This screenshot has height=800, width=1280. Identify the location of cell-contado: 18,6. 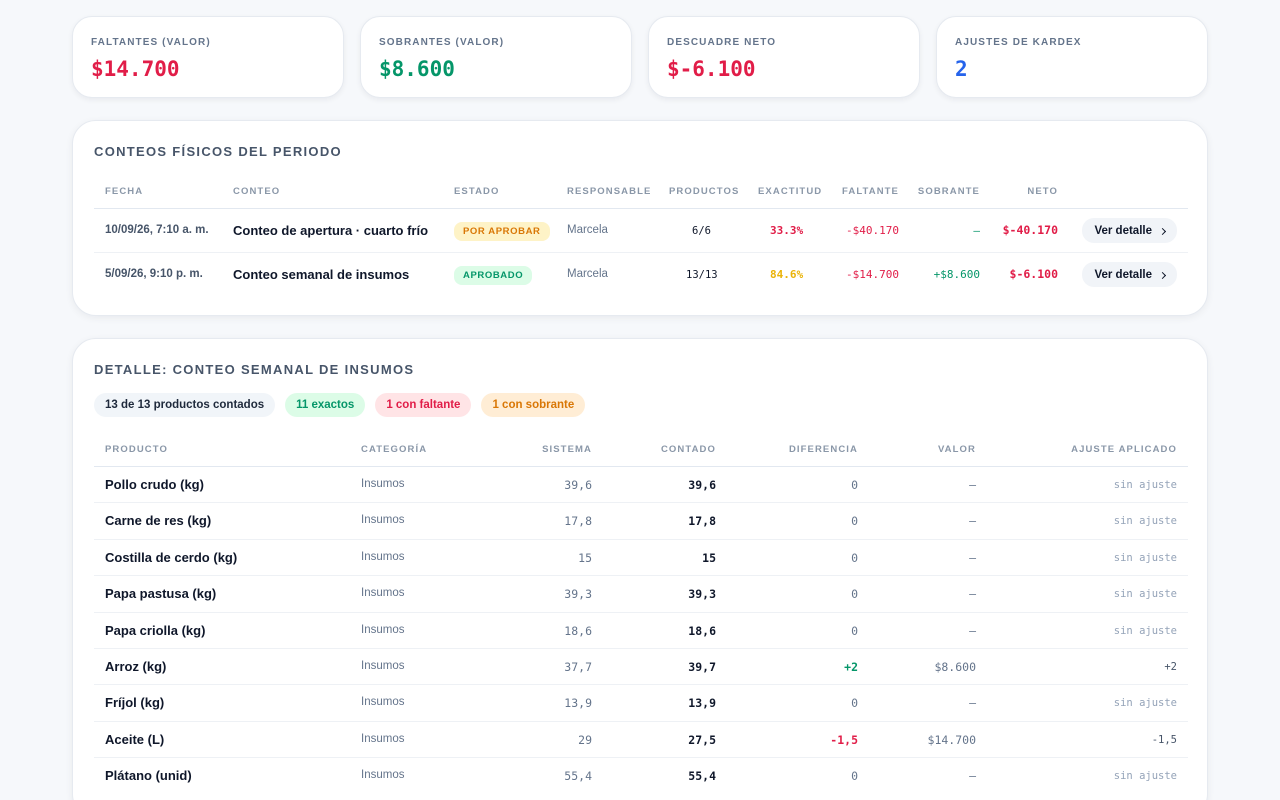
(702, 630).